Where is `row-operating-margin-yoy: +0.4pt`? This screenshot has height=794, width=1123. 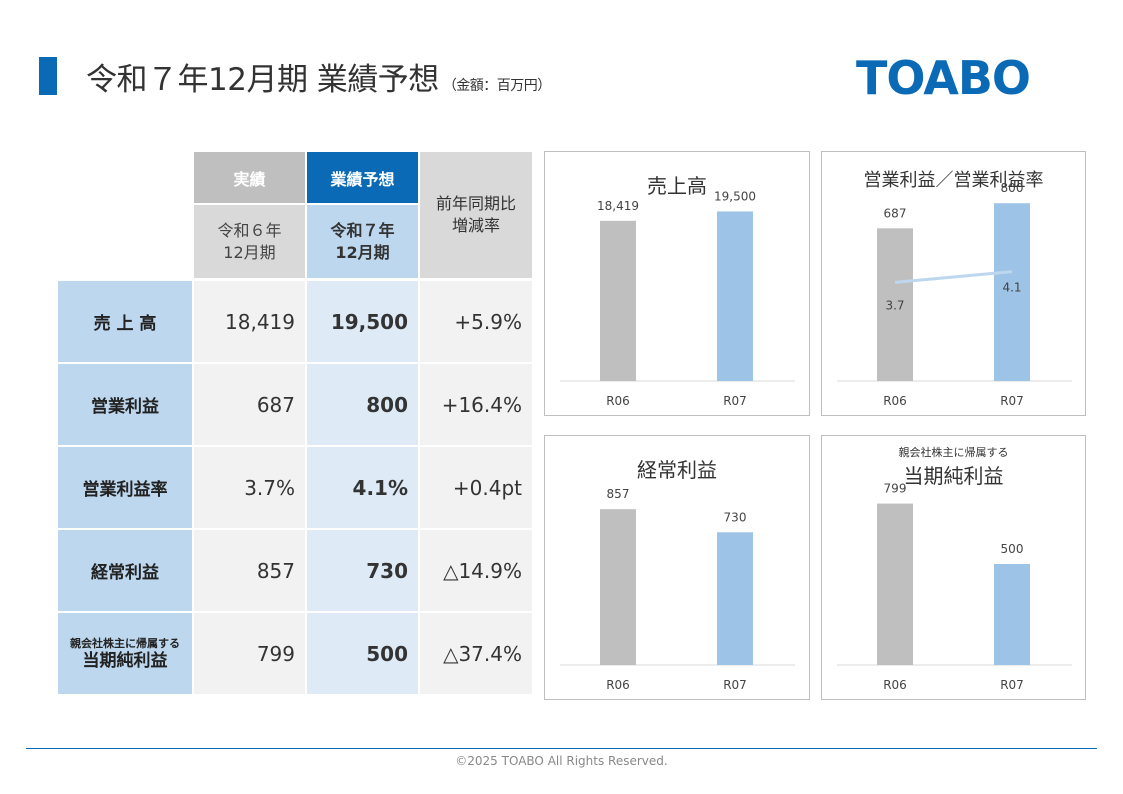 row-operating-margin-yoy: +0.4pt is located at coordinates (476, 487).